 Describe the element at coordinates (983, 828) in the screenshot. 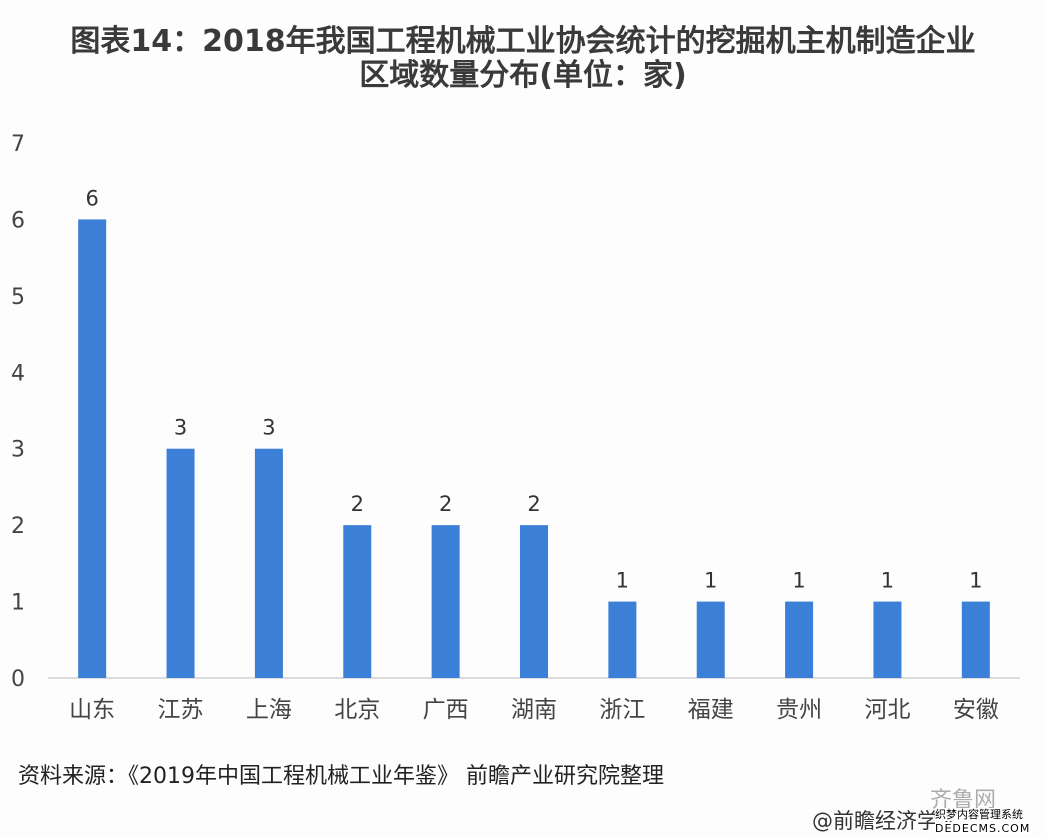

I see `watermark-cms-url: DEDECMS.COM` at that location.